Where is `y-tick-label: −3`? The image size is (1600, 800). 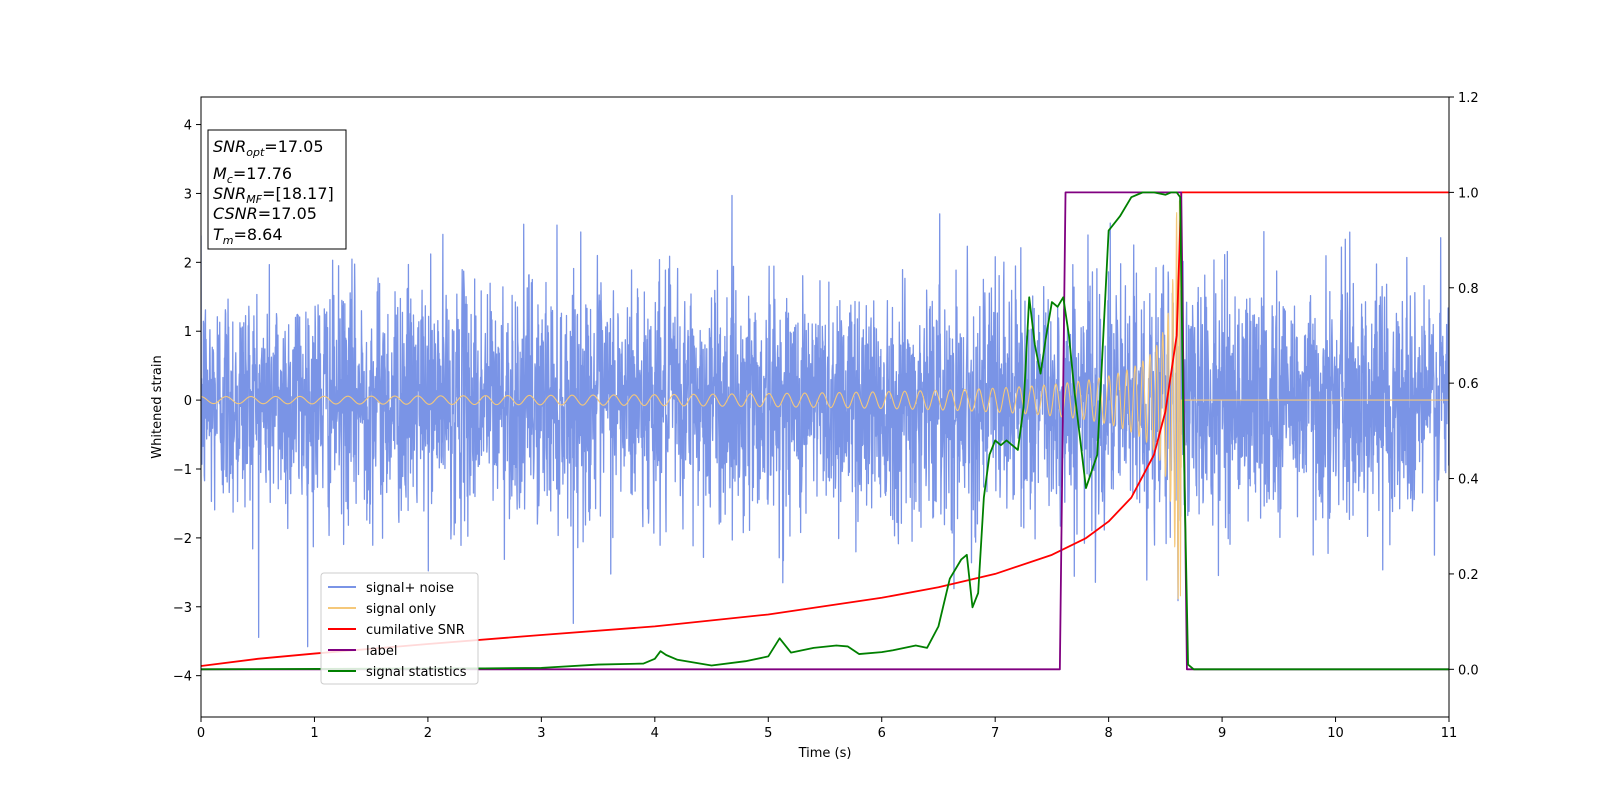 y-tick-label: −3 is located at coordinates (182, 608).